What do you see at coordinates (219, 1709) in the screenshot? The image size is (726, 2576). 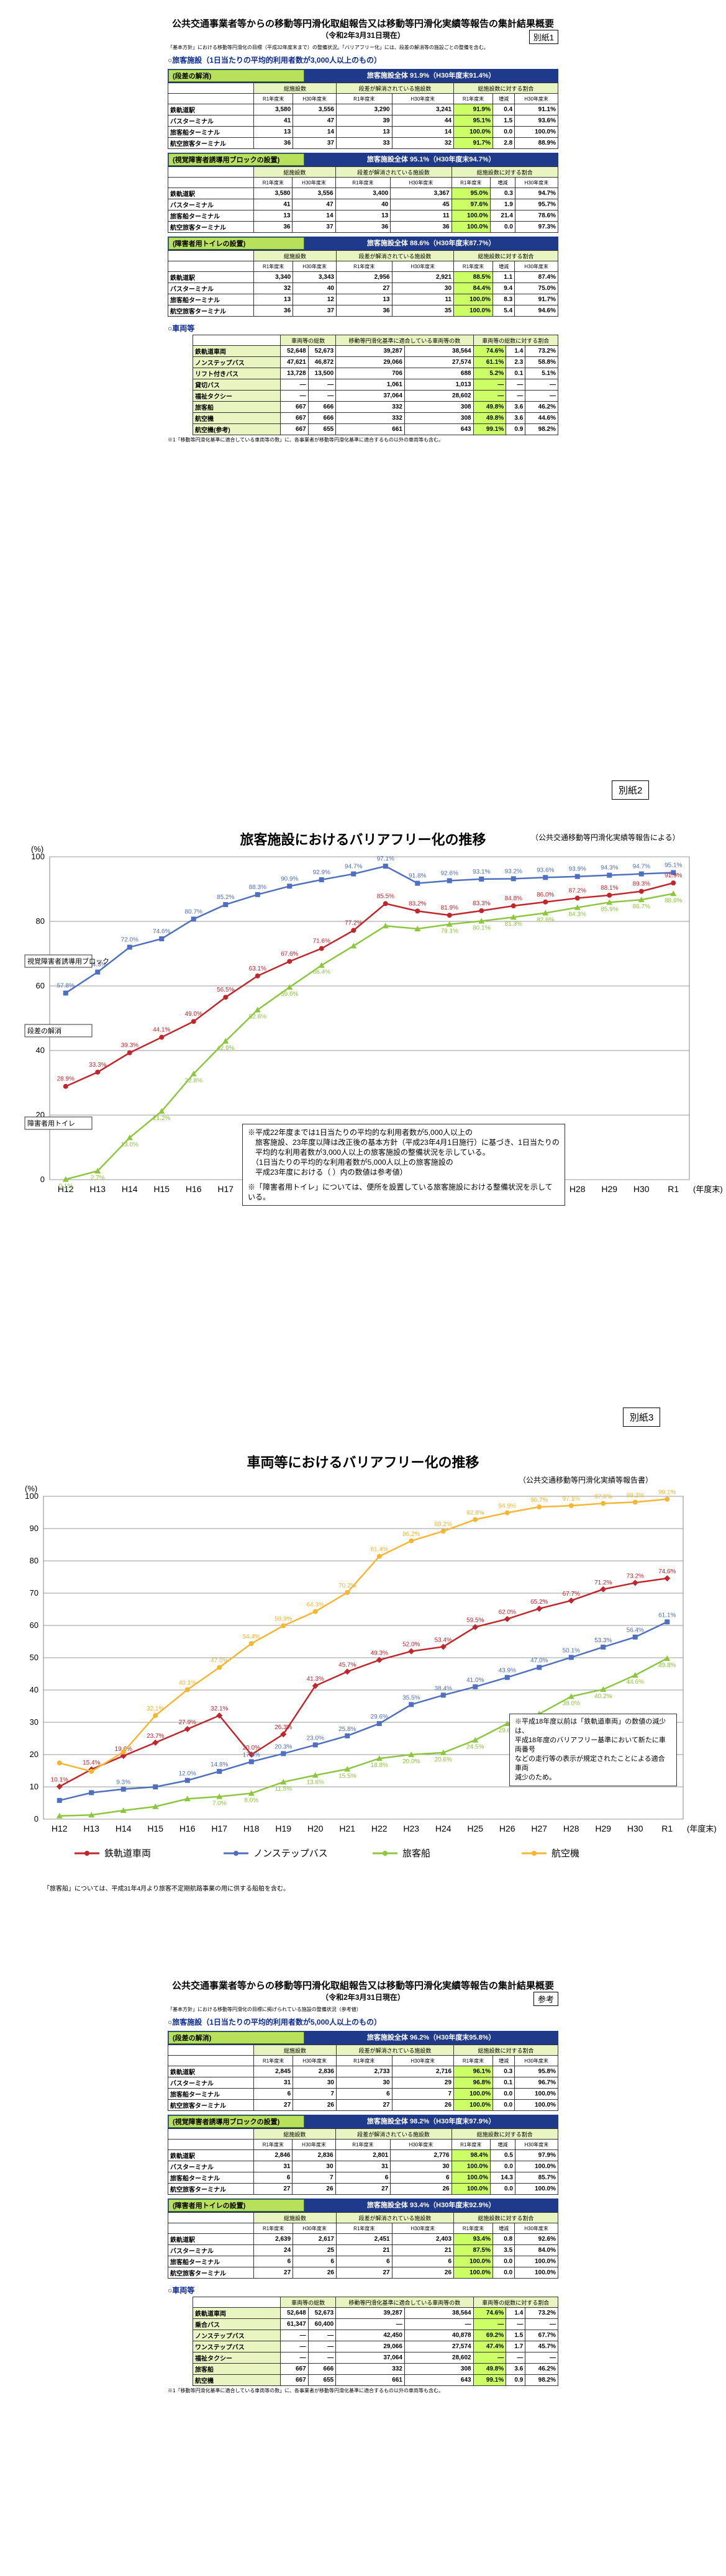 I see `data-label: 32.1%` at bounding box center [219, 1709].